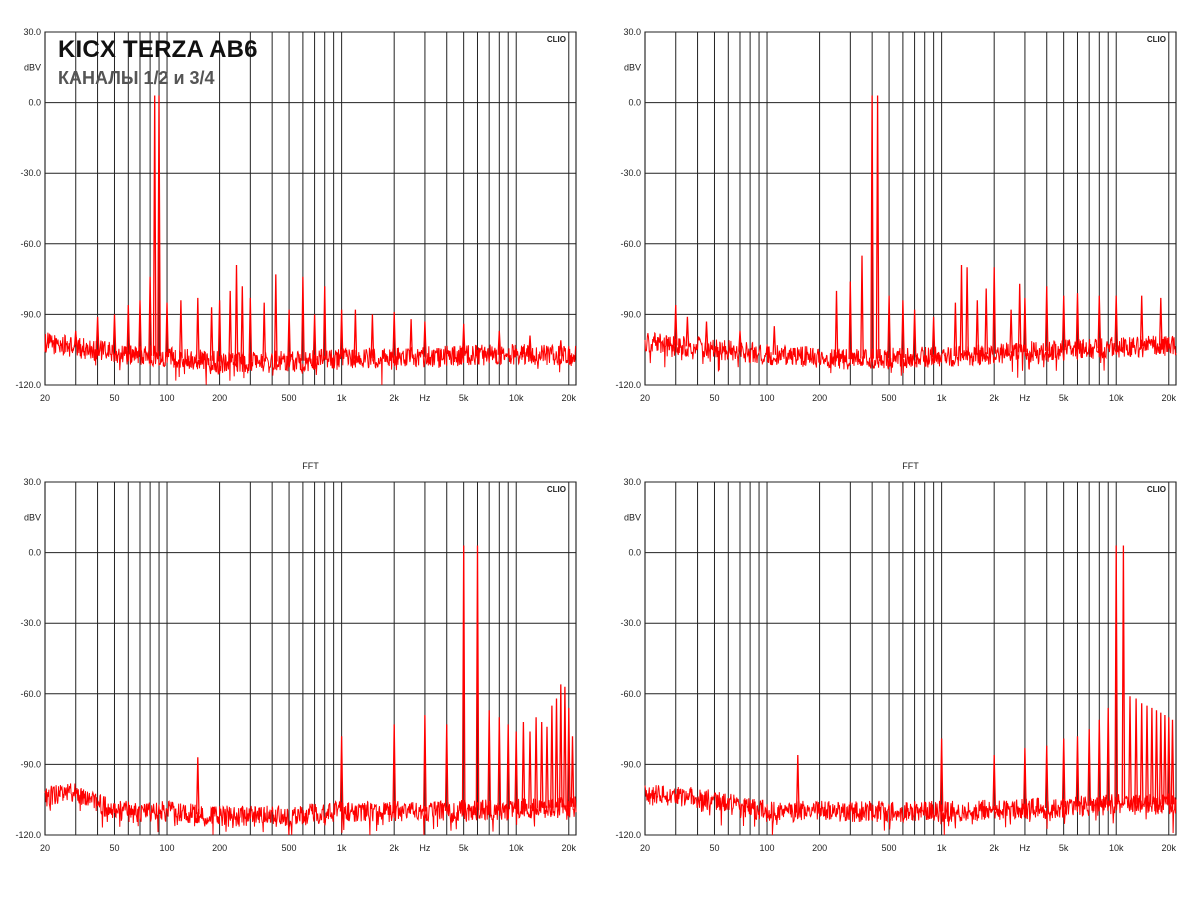 The image size is (1200, 900). Describe the element at coordinates (32, 482) in the screenshot. I see `y-tick-label: 30.0` at that location.